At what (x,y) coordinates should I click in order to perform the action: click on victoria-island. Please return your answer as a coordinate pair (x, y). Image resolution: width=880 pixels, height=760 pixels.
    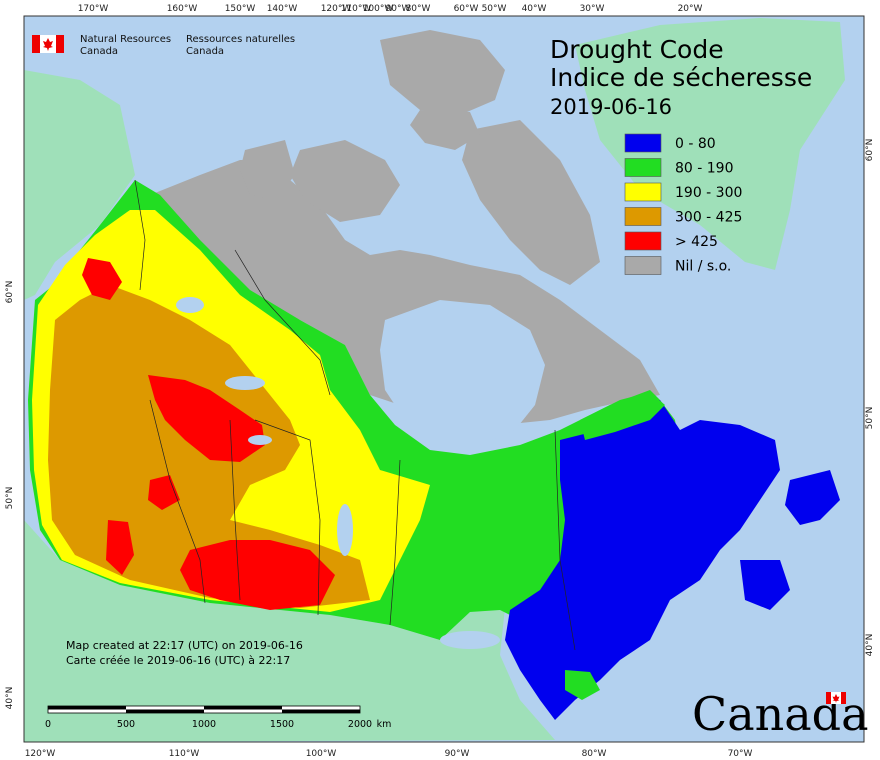
    Looking at the image, I should click on (345, 181).